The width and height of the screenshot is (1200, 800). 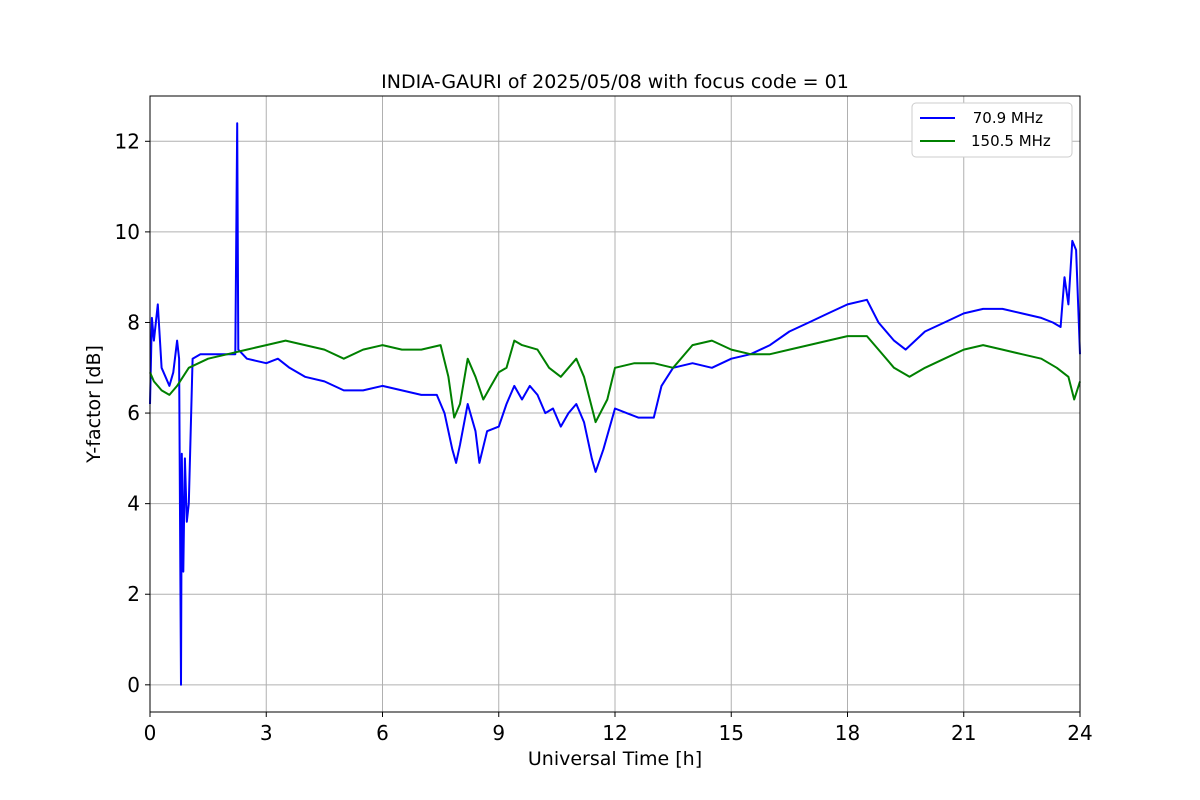 I want to click on legend: 70.9 MHz 150.5 MHz, so click(x=992, y=130).